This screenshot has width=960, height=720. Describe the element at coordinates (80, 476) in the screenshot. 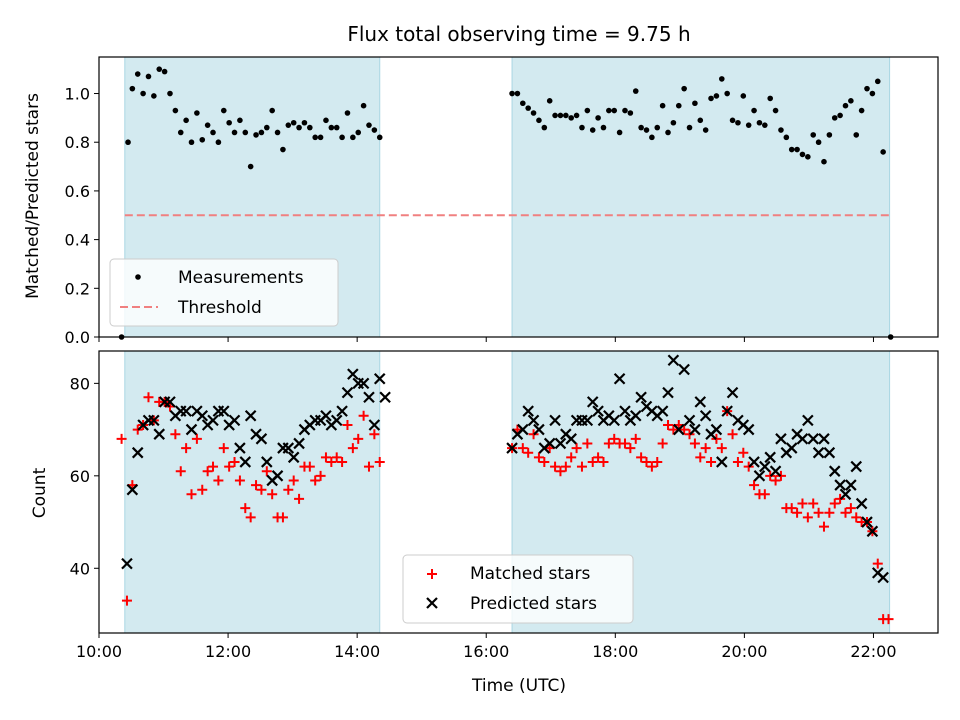

I see `bottom-ytick-label-1: 60` at that location.